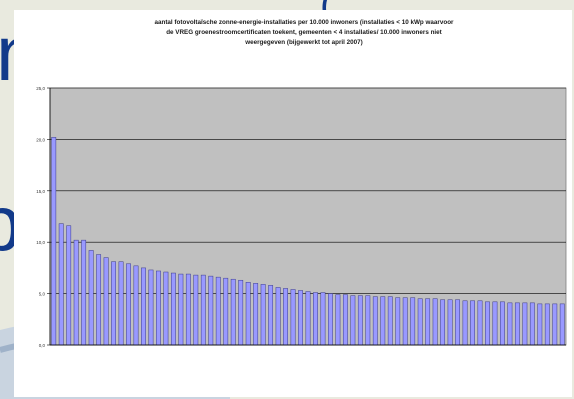 The height and width of the screenshot is (399, 574). What do you see at coordinates (40, 191) in the screenshot?
I see `y-tick-label: 15,0` at bounding box center [40, 191].